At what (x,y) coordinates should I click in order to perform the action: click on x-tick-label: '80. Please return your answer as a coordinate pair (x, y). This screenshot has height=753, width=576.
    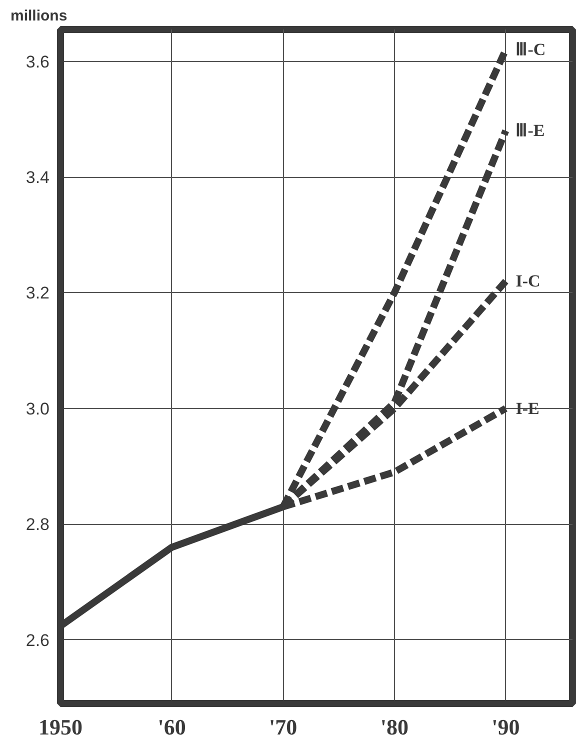
    Looking at the image, I should click on (394, 727).